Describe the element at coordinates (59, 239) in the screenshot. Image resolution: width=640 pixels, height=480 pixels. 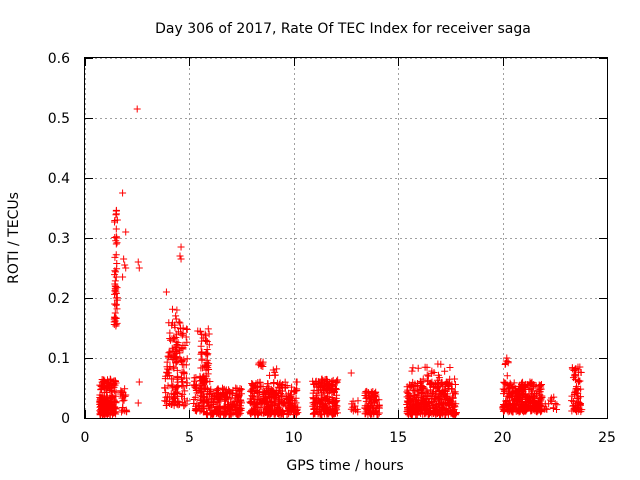
I see `y-tick-label: 0.3` at that location.